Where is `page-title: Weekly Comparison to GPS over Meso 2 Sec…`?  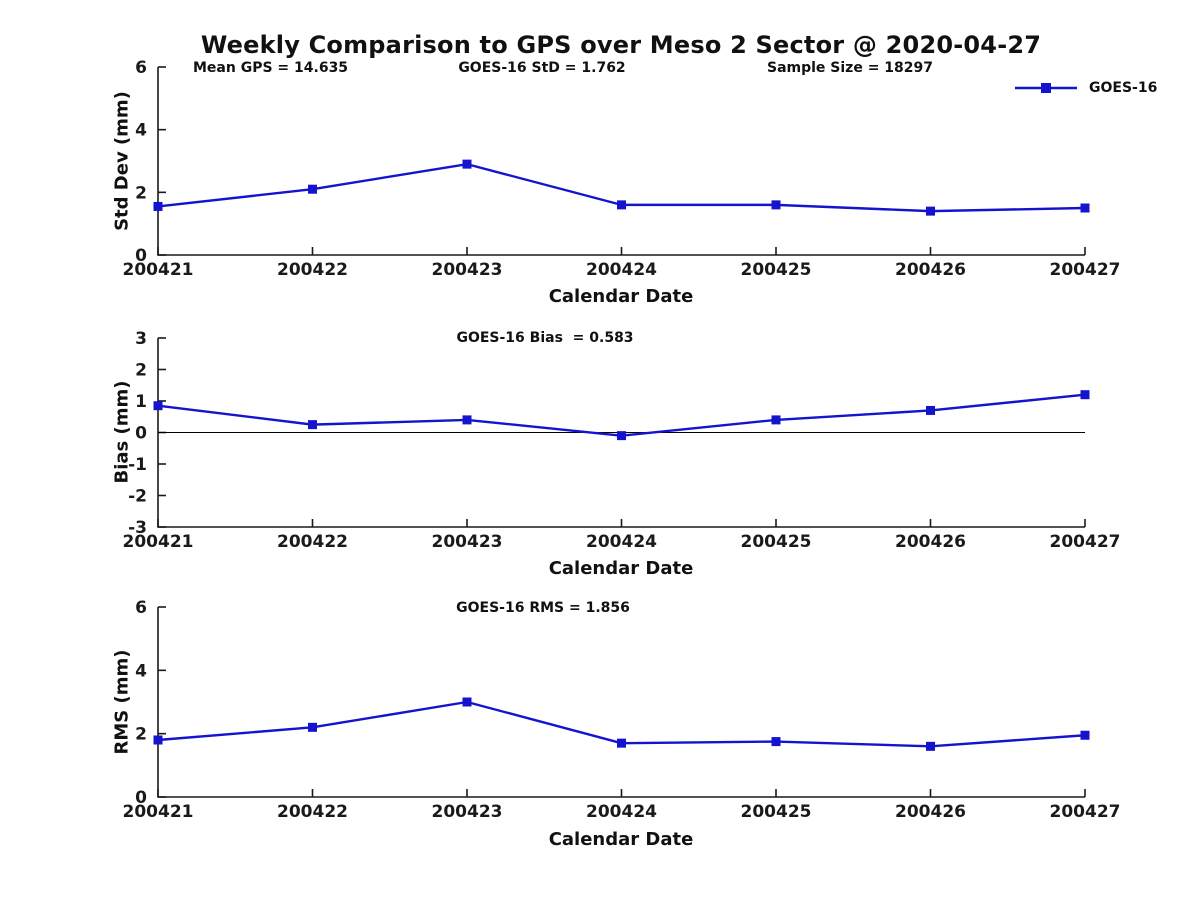 page-title: Weekly Comparison to GPS over Meso 2 Sec… is located at coordinates (621, 45).